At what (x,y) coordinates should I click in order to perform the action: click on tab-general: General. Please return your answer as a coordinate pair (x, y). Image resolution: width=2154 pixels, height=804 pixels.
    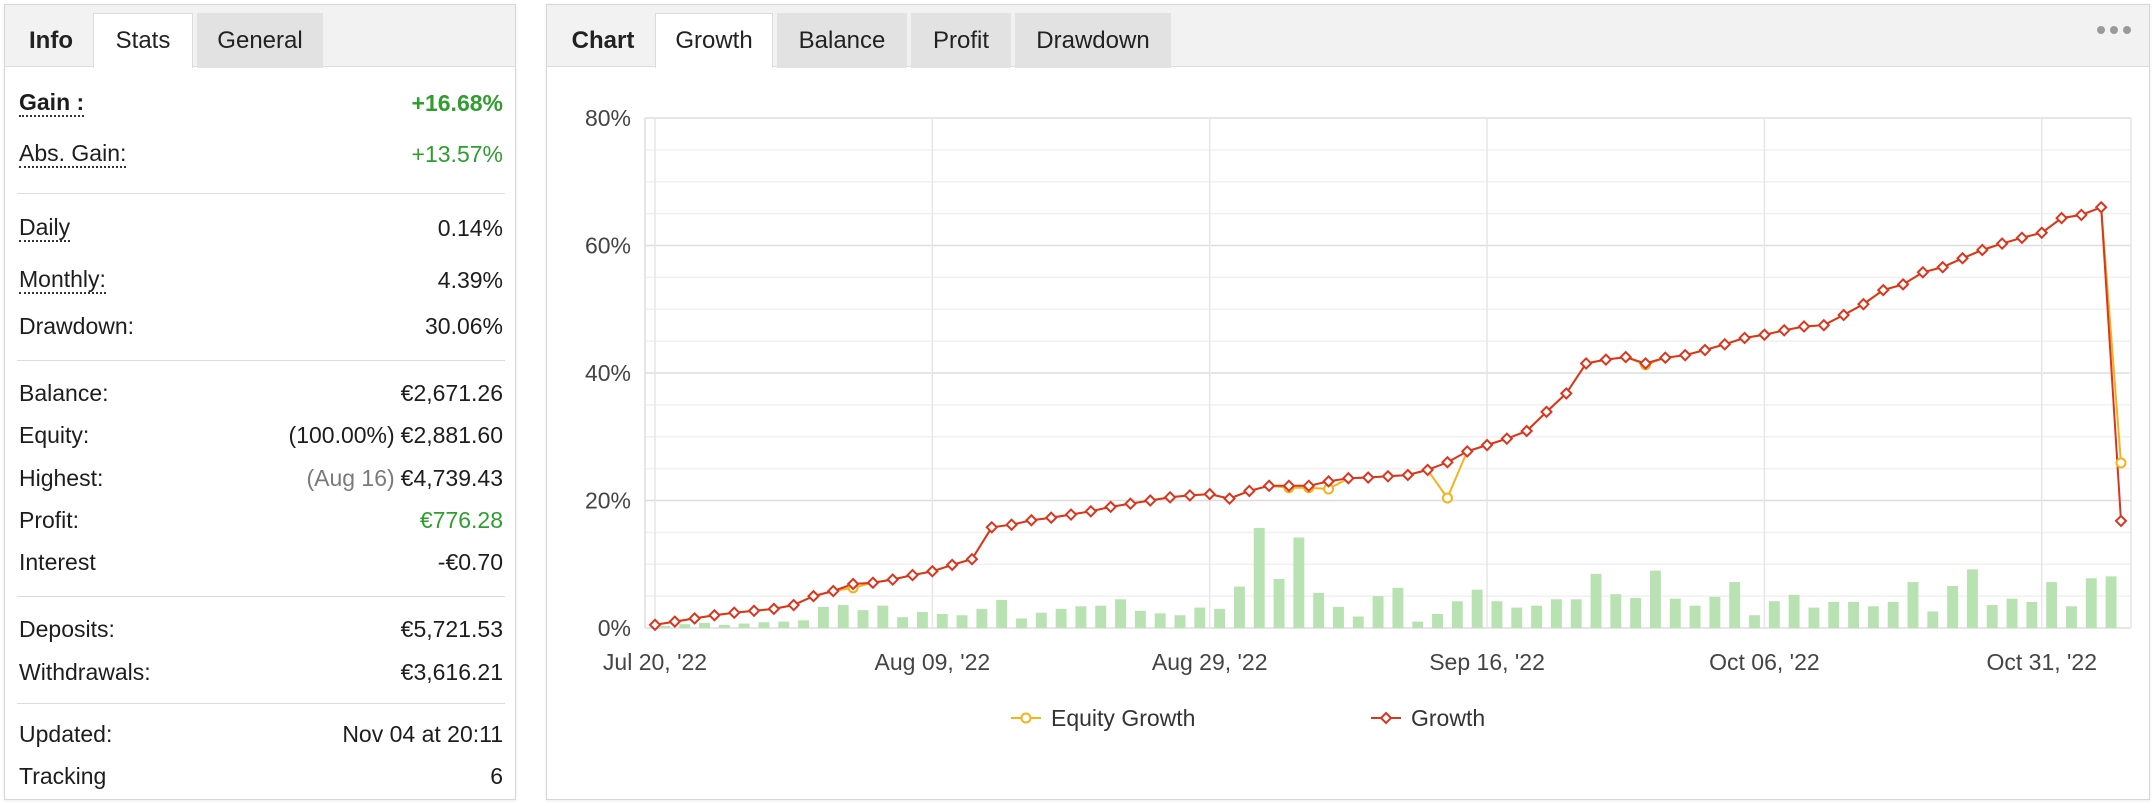
    Looking at the image, I should click on (260, 40).